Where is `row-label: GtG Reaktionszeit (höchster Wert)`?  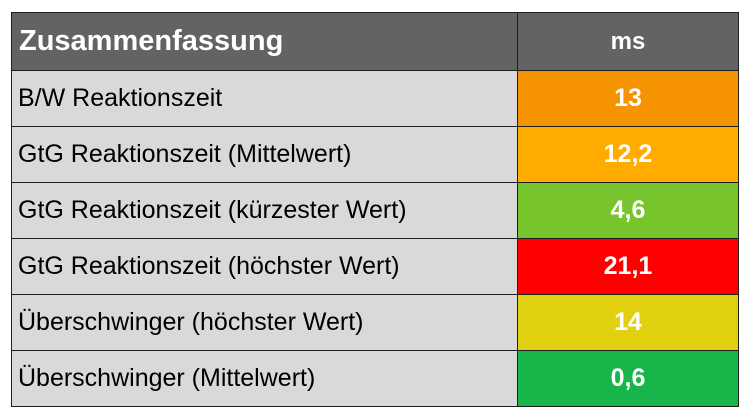 row-label: GtG Reaktionszeit (höchster Wert) is located at coordinates (264, 266).